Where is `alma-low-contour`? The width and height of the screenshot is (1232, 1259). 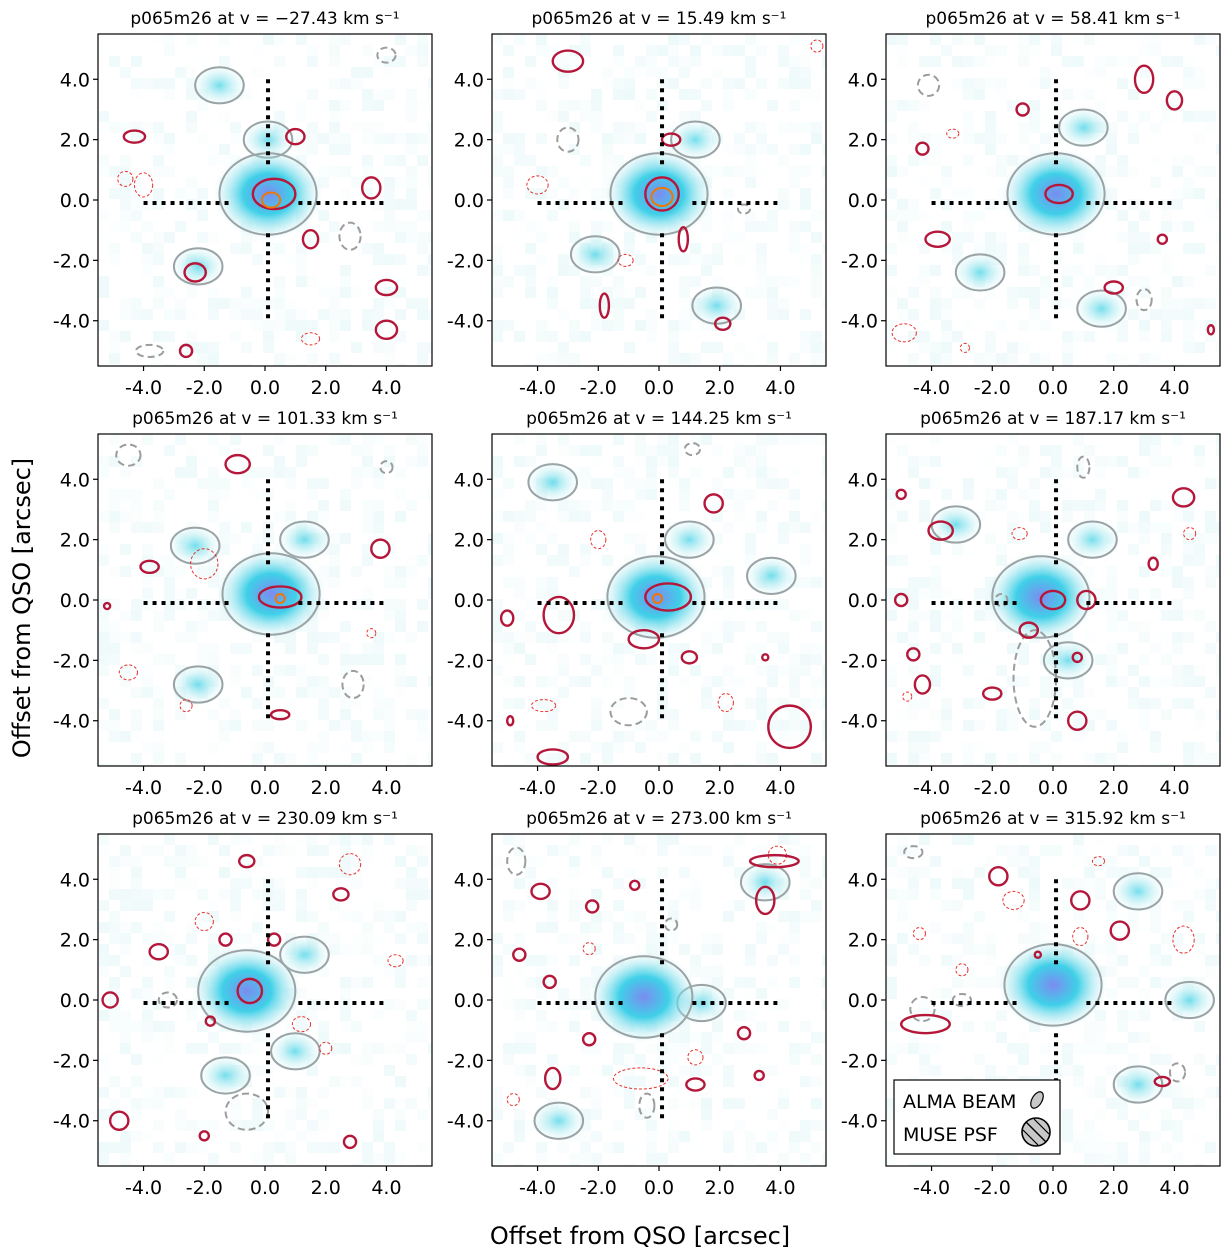
alma-low-contour is located at coordinates (143, 185).